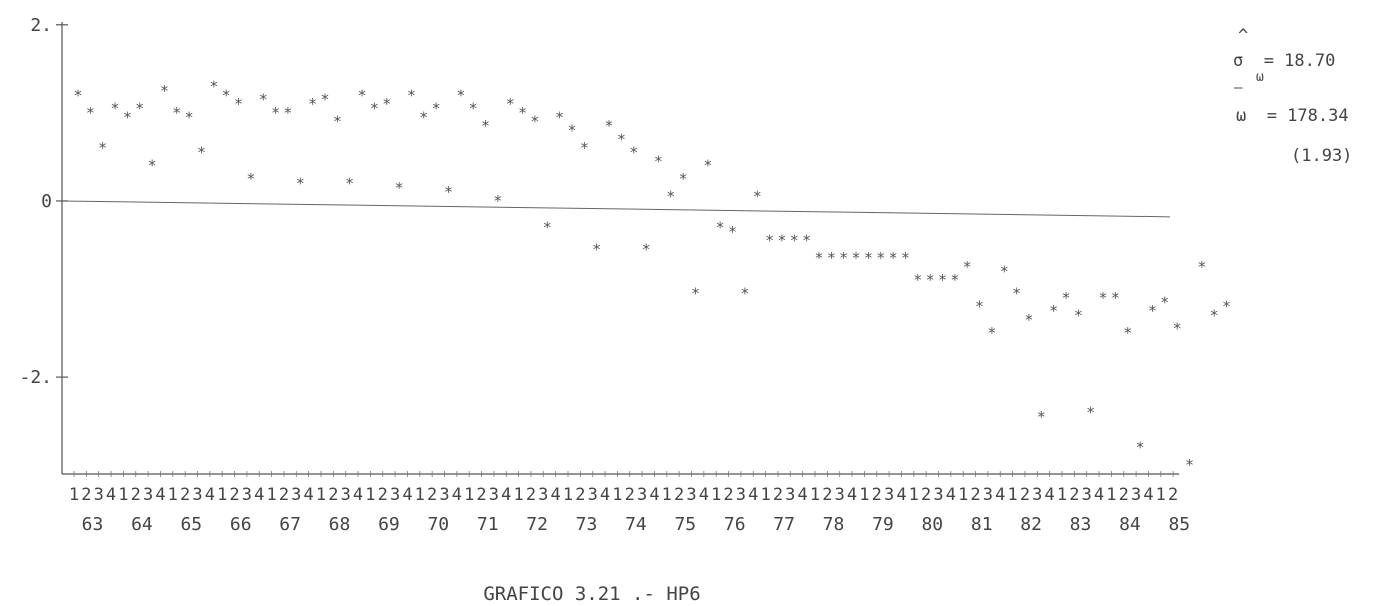 This screenshot has height=606, width=1385. I want to click on mean-annotation: ω = 178.34, so click(1292, 116).